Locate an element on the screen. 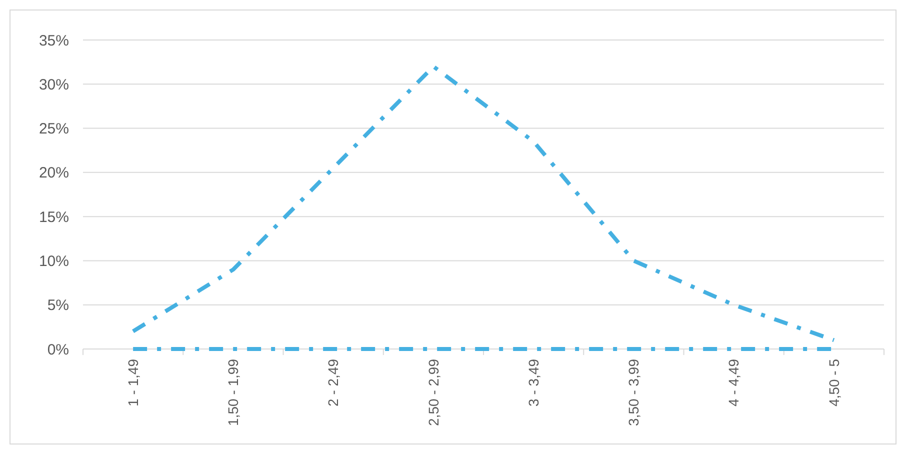 This screenshot has height=454, width=906. y-tick-label: 25% is located at coordinates (53, 129).